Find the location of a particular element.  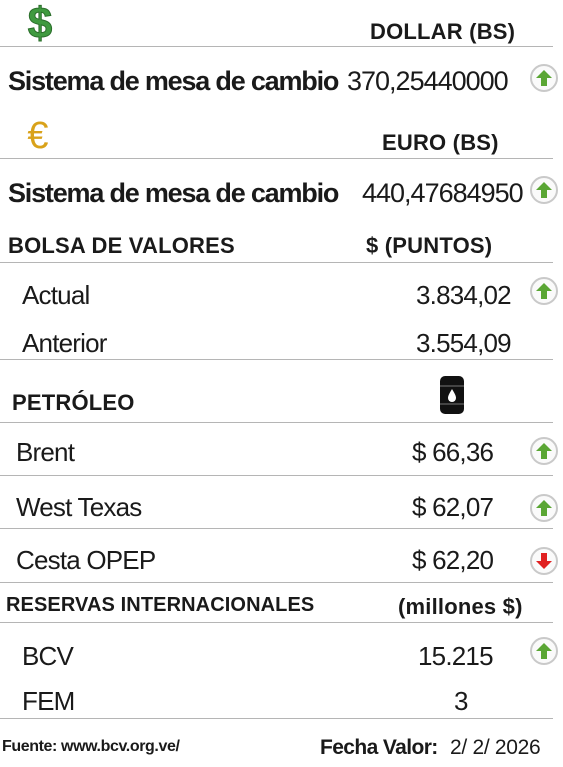

bolsa-actual-value: 3.834,02 is located at coordinates (464, 295).